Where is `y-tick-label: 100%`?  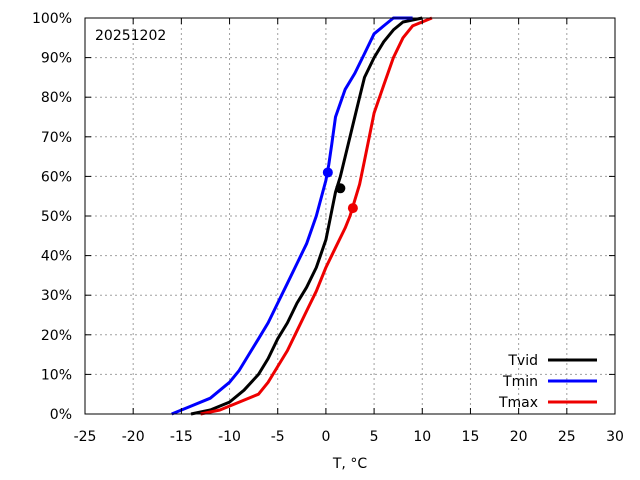
y-tick-label: 100% is located at coordinates (52, 19).